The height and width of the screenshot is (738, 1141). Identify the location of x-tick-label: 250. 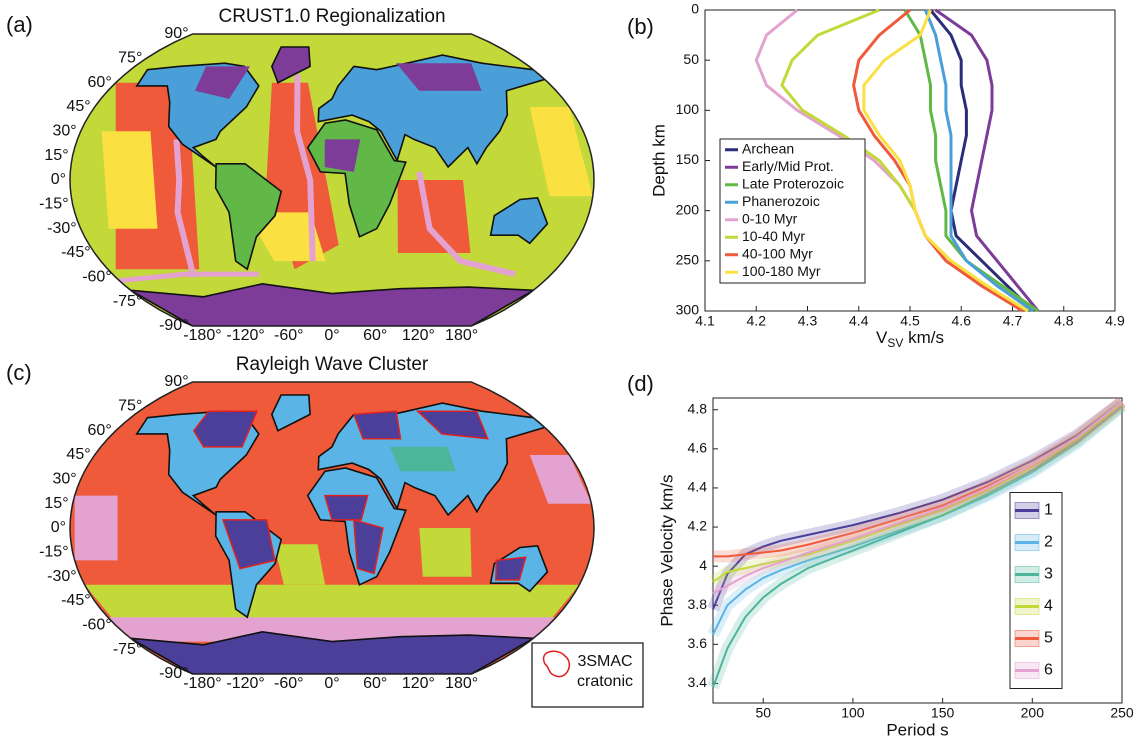
(1122, 713).